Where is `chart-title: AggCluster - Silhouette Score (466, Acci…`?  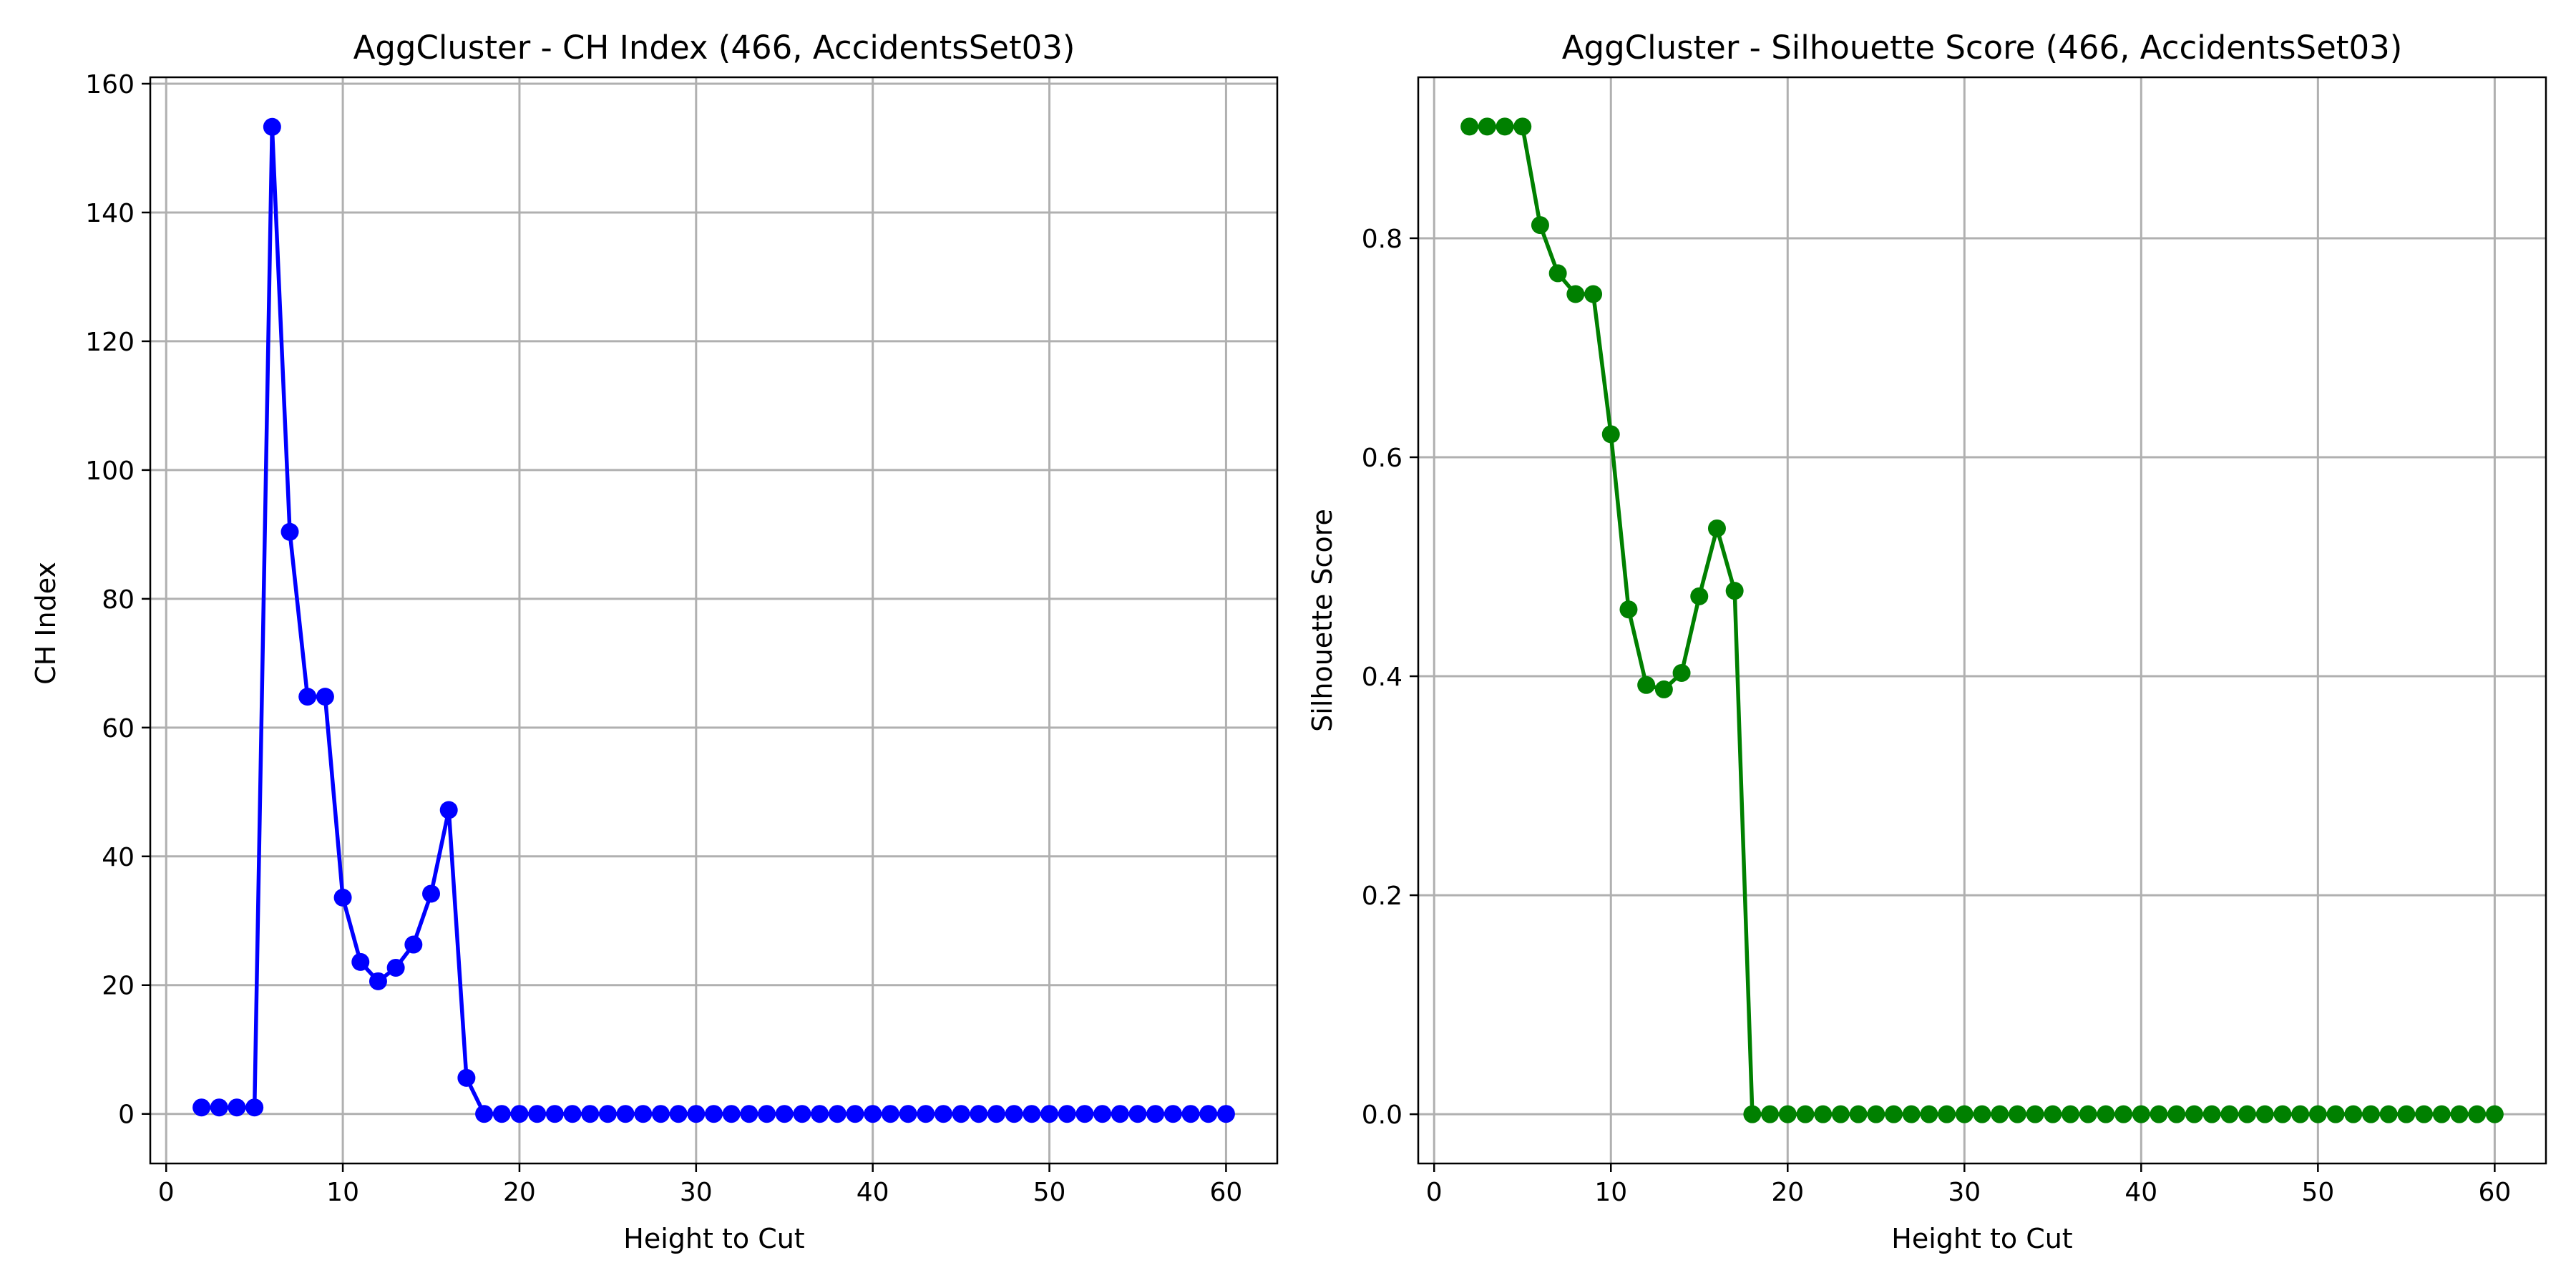
chart-title: AggCluster - Silhouette Score (466, Acci… is located at coordinates (1982, 48).